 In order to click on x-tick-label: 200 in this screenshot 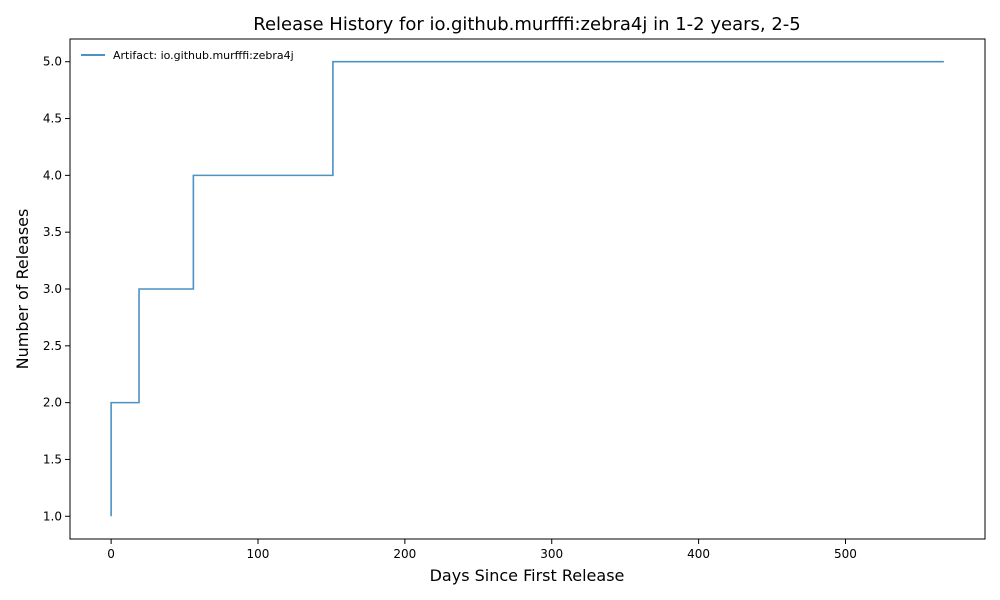, I will do `click(404, 554)`.